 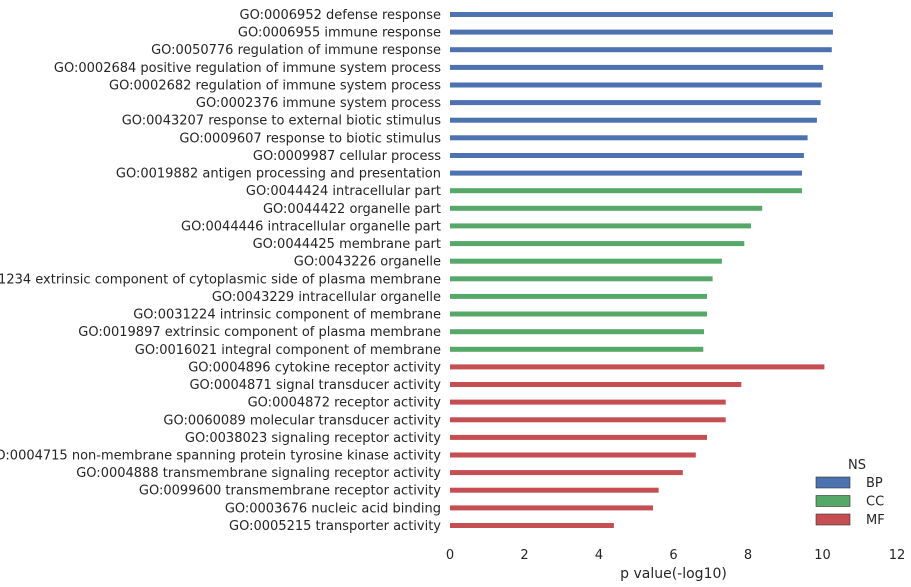 What do you see at coordinates (313, 438) in the screenshot?
I see `category-label: GO:0038023 signaling receptor activity` at bounding box center [313, 438].